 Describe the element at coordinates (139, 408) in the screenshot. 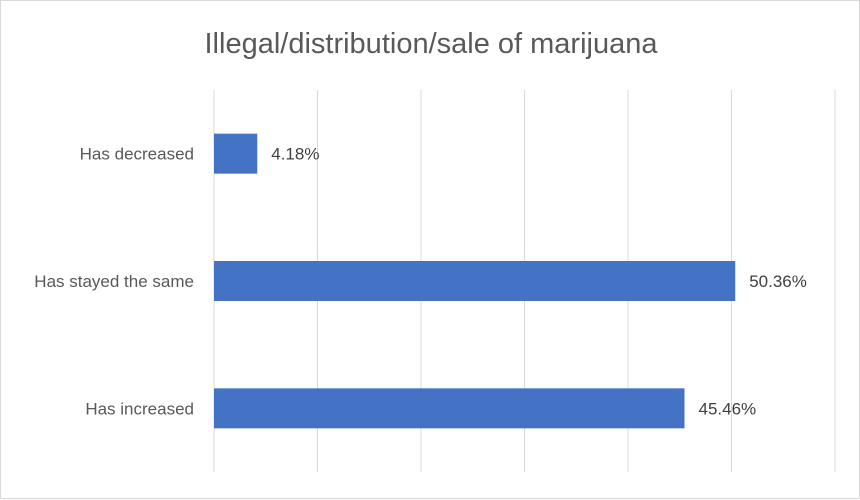

I see `category-label: Has increased` at that location.